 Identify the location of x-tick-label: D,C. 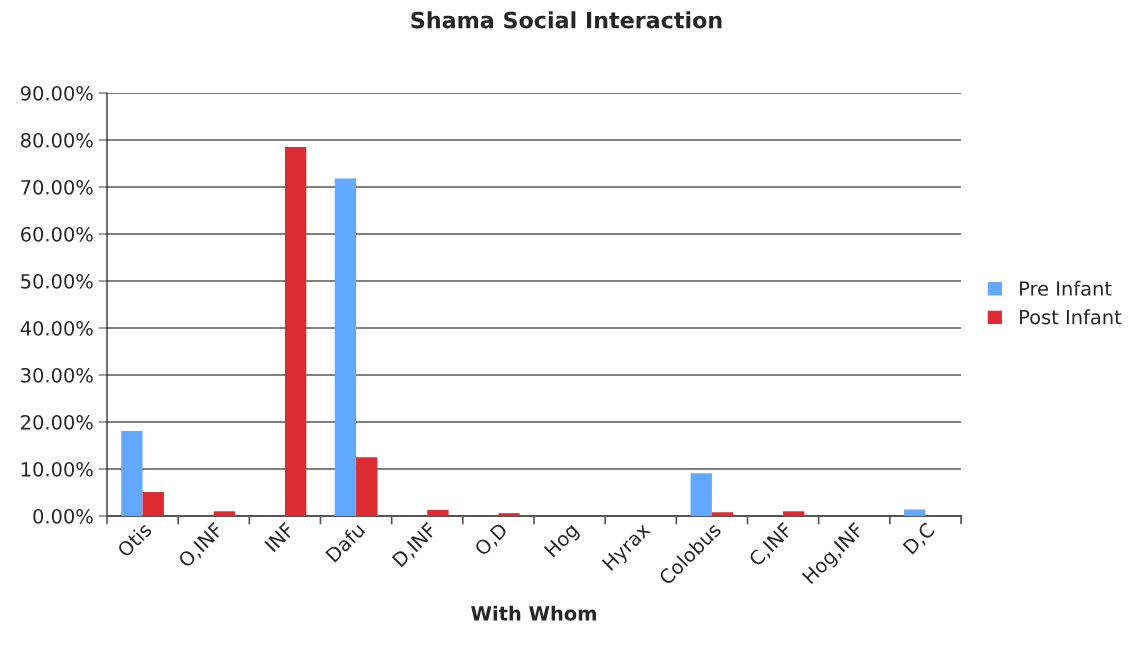
(919, 539).